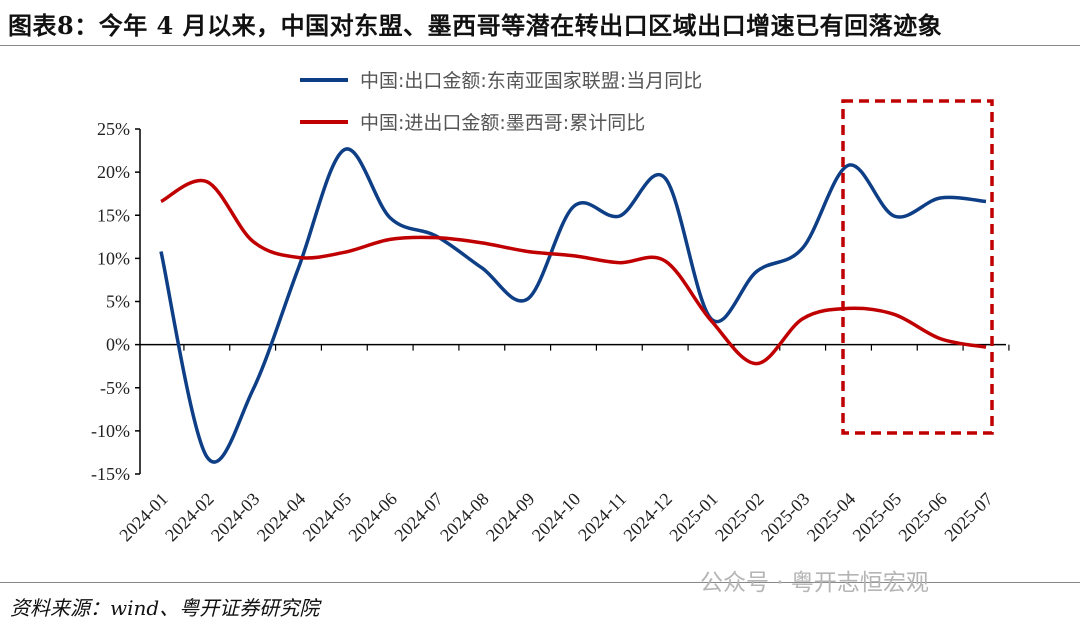 The image size is (1080, 623). I want to click on x-tick-label: 2024-09, so click(510, 517).